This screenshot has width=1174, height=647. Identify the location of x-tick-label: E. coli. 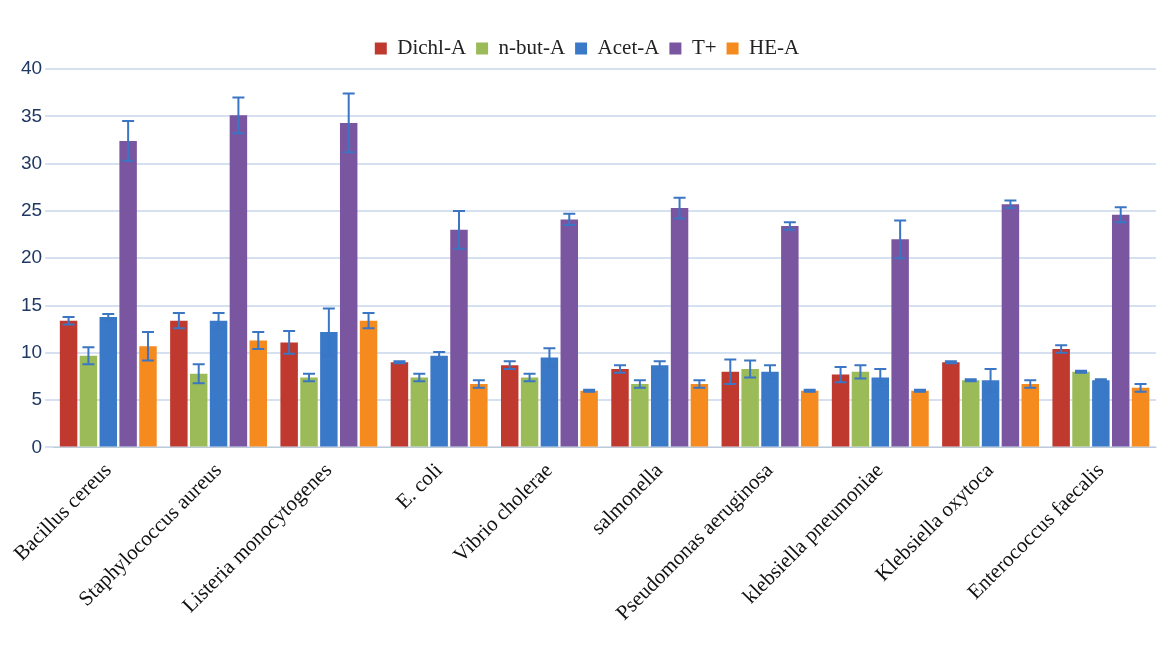
(418, 485).